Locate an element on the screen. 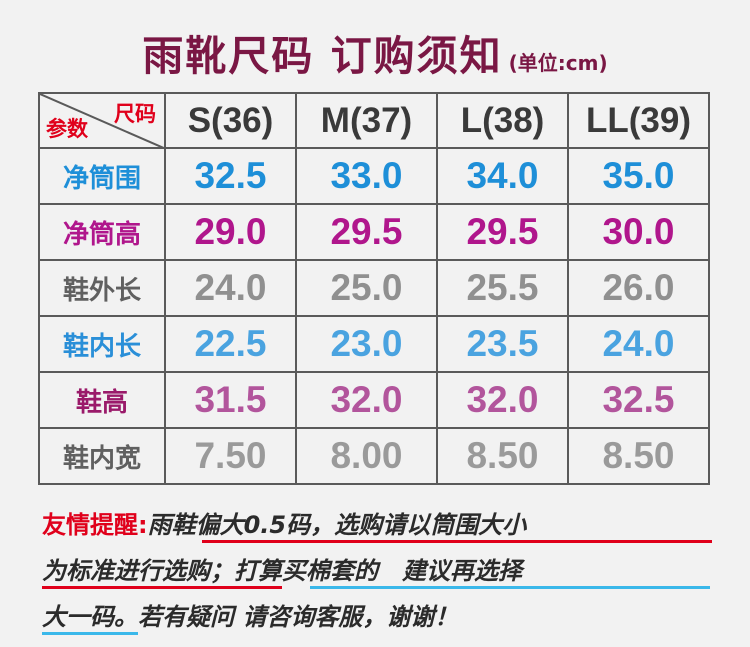 The height and width of the screenshot is (647, 750). table-cell: 31.5 is located at coordinates (230, 400).